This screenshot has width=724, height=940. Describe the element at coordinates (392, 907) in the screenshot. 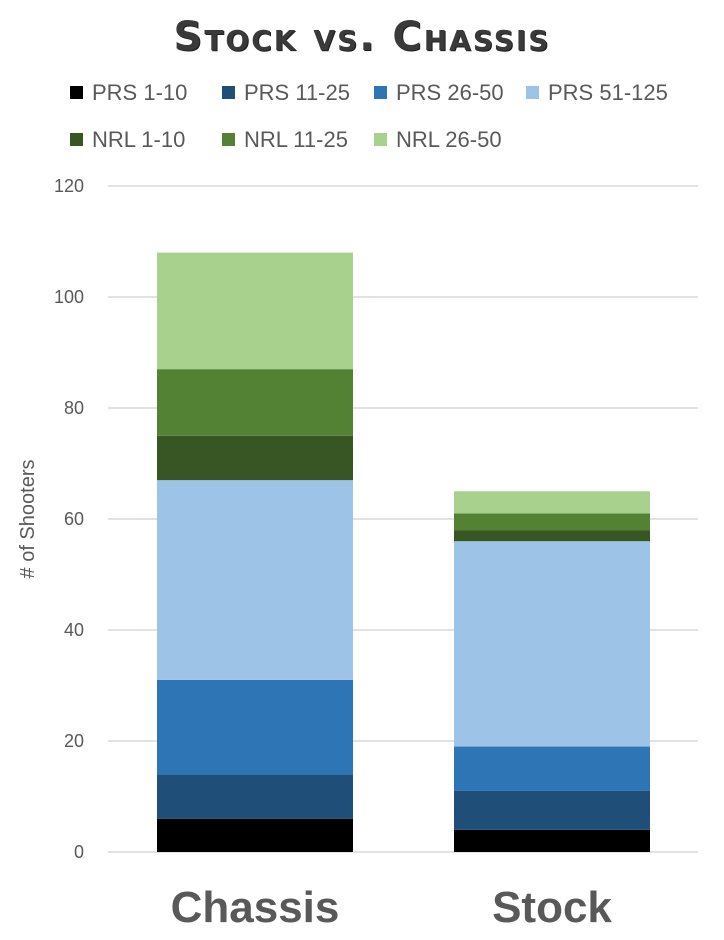

I see `x-axis-category-labels: Chassis Stock` at that location.